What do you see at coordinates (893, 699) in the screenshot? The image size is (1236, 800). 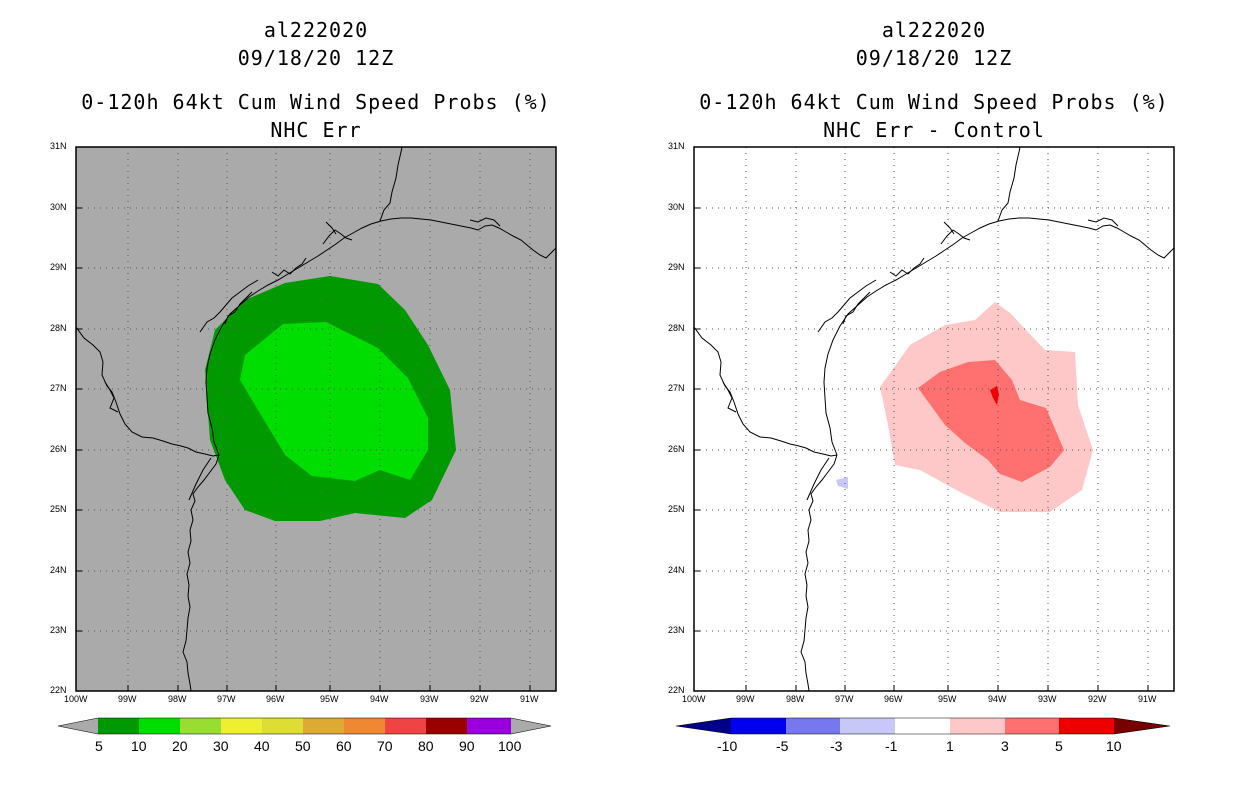 I see `right-lon-label-96: 96W` at bounding box center [893, 699].